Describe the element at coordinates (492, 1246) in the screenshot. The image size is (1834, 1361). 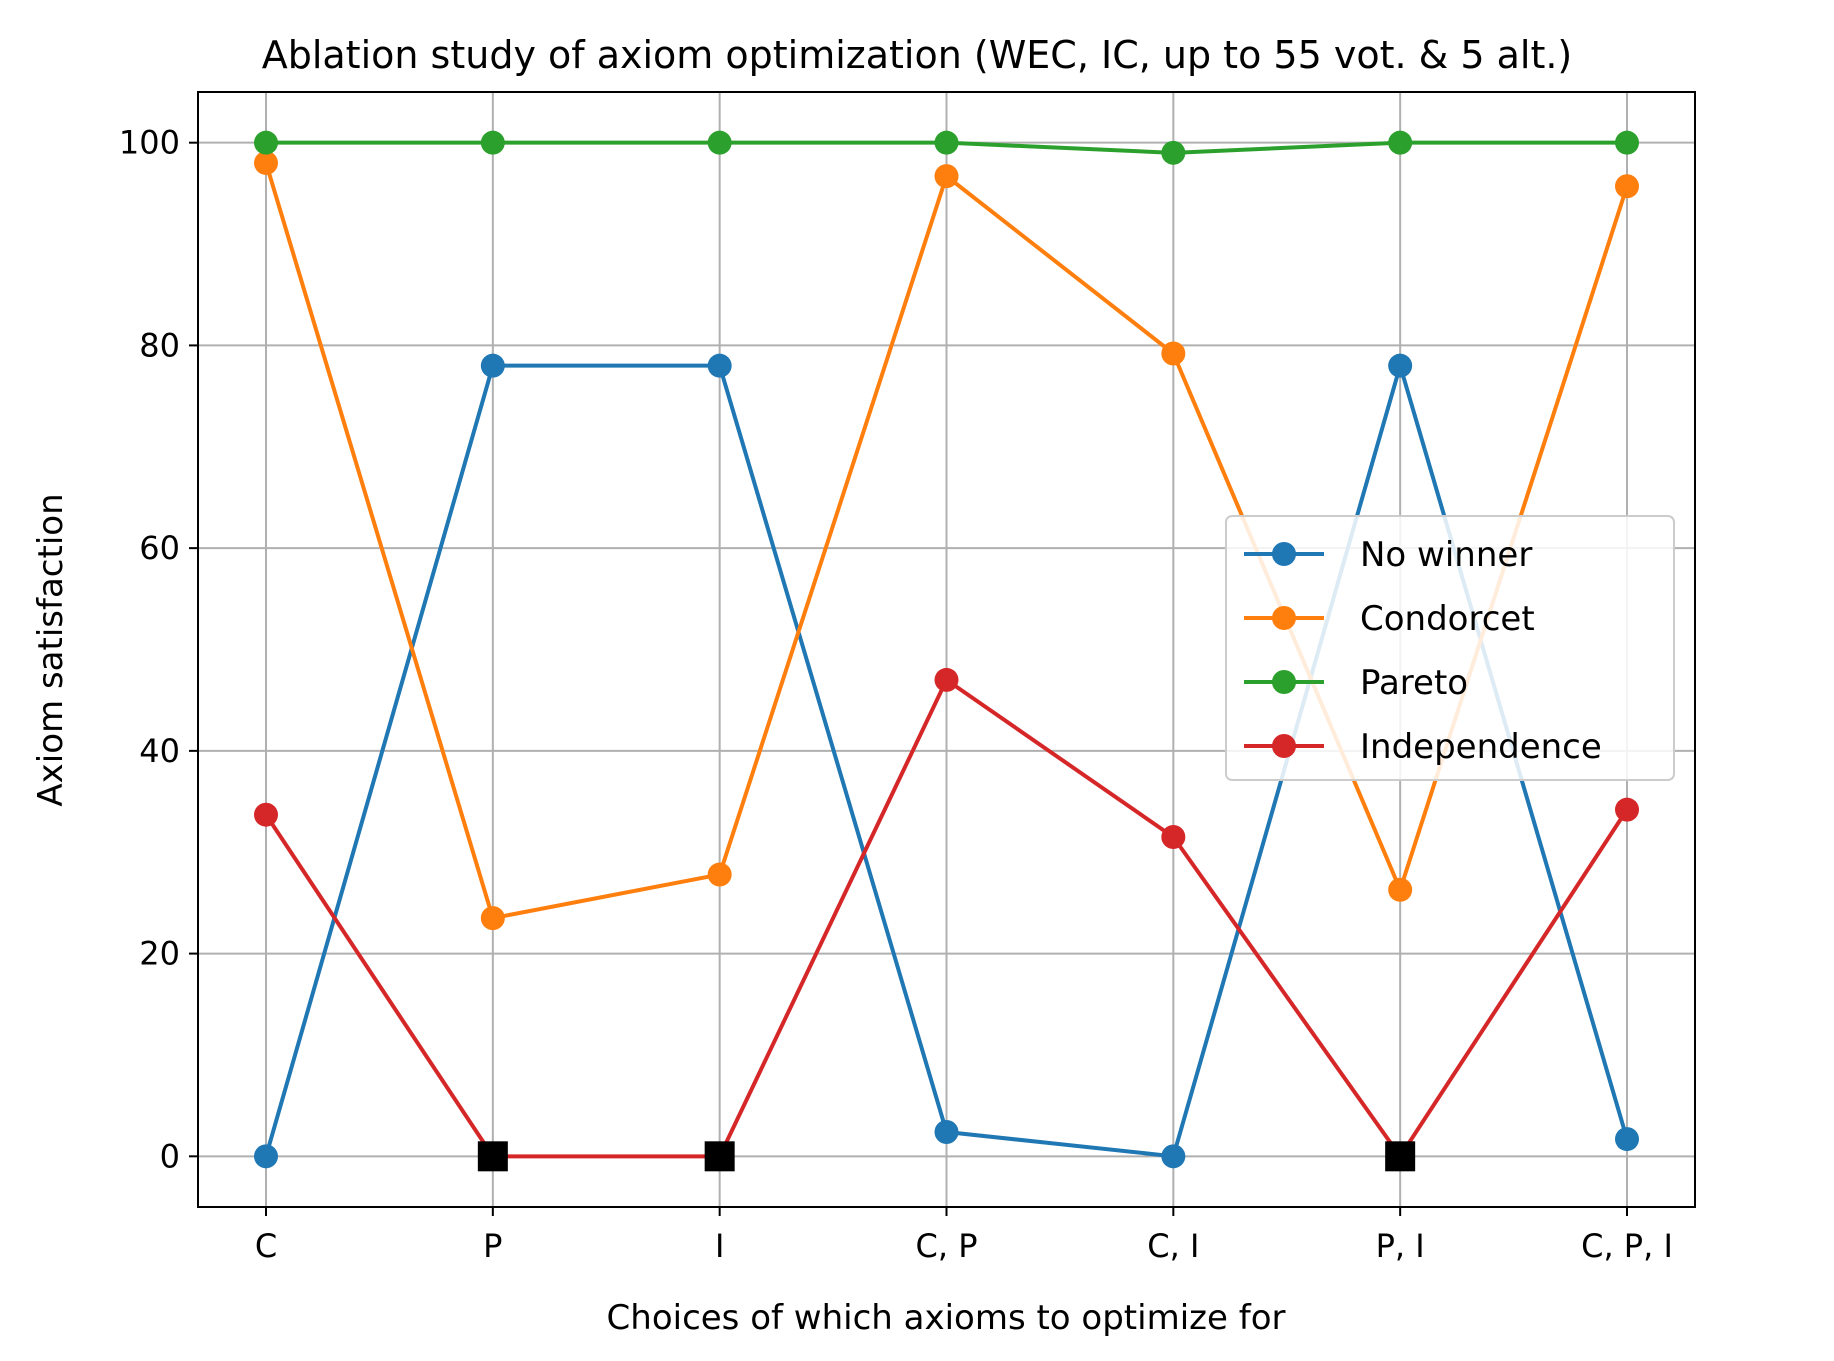
I see `x-tick-label: P` at that location.